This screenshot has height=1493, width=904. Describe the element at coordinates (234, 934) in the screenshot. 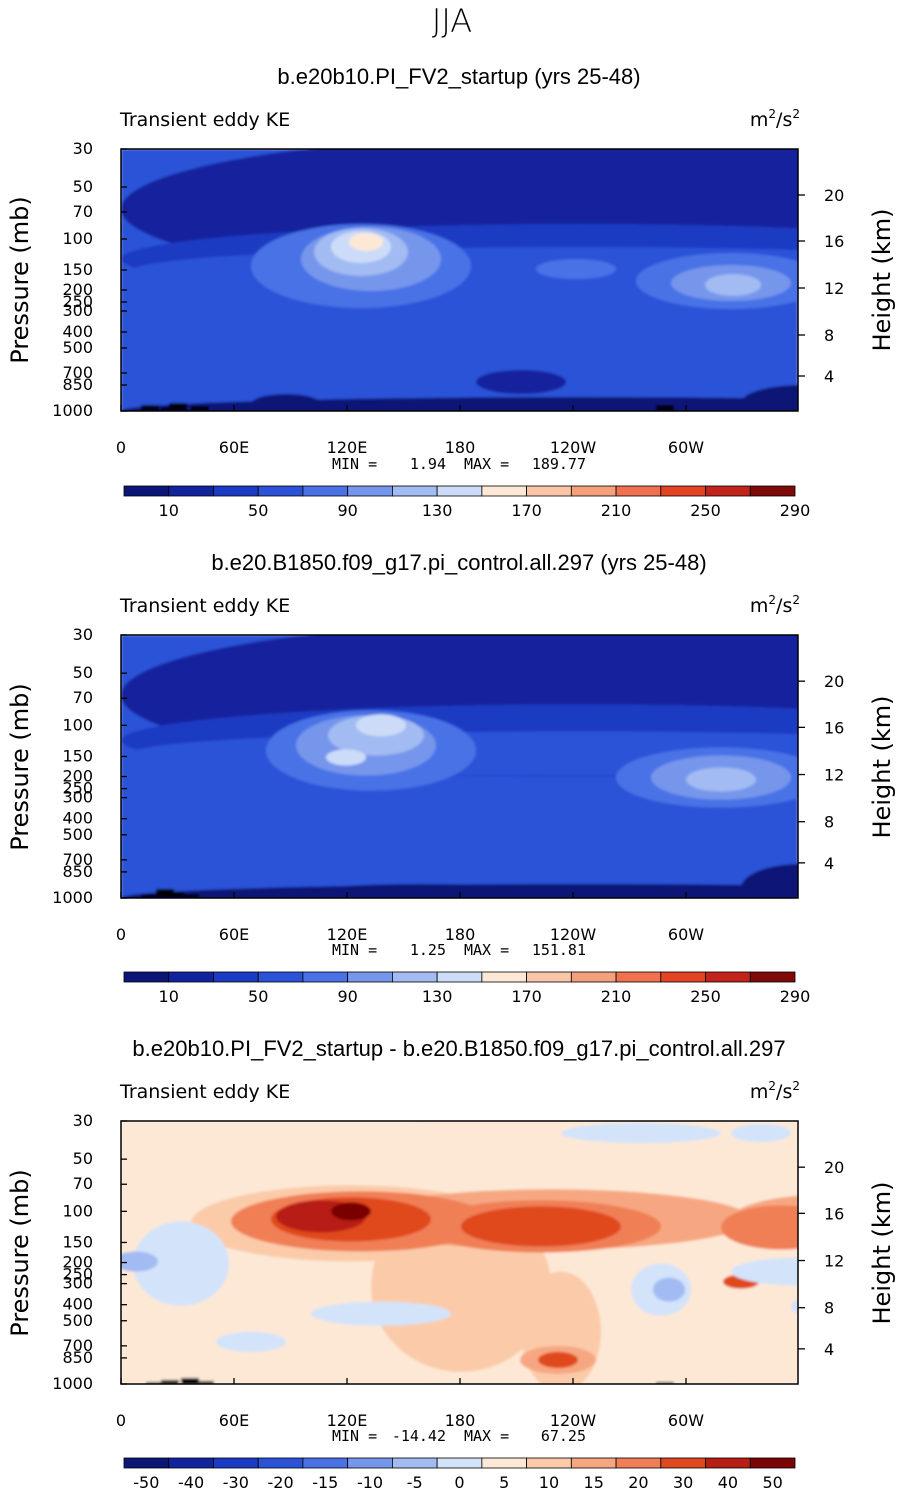

I see `panel-2-xtick-label: 60E` at that location.